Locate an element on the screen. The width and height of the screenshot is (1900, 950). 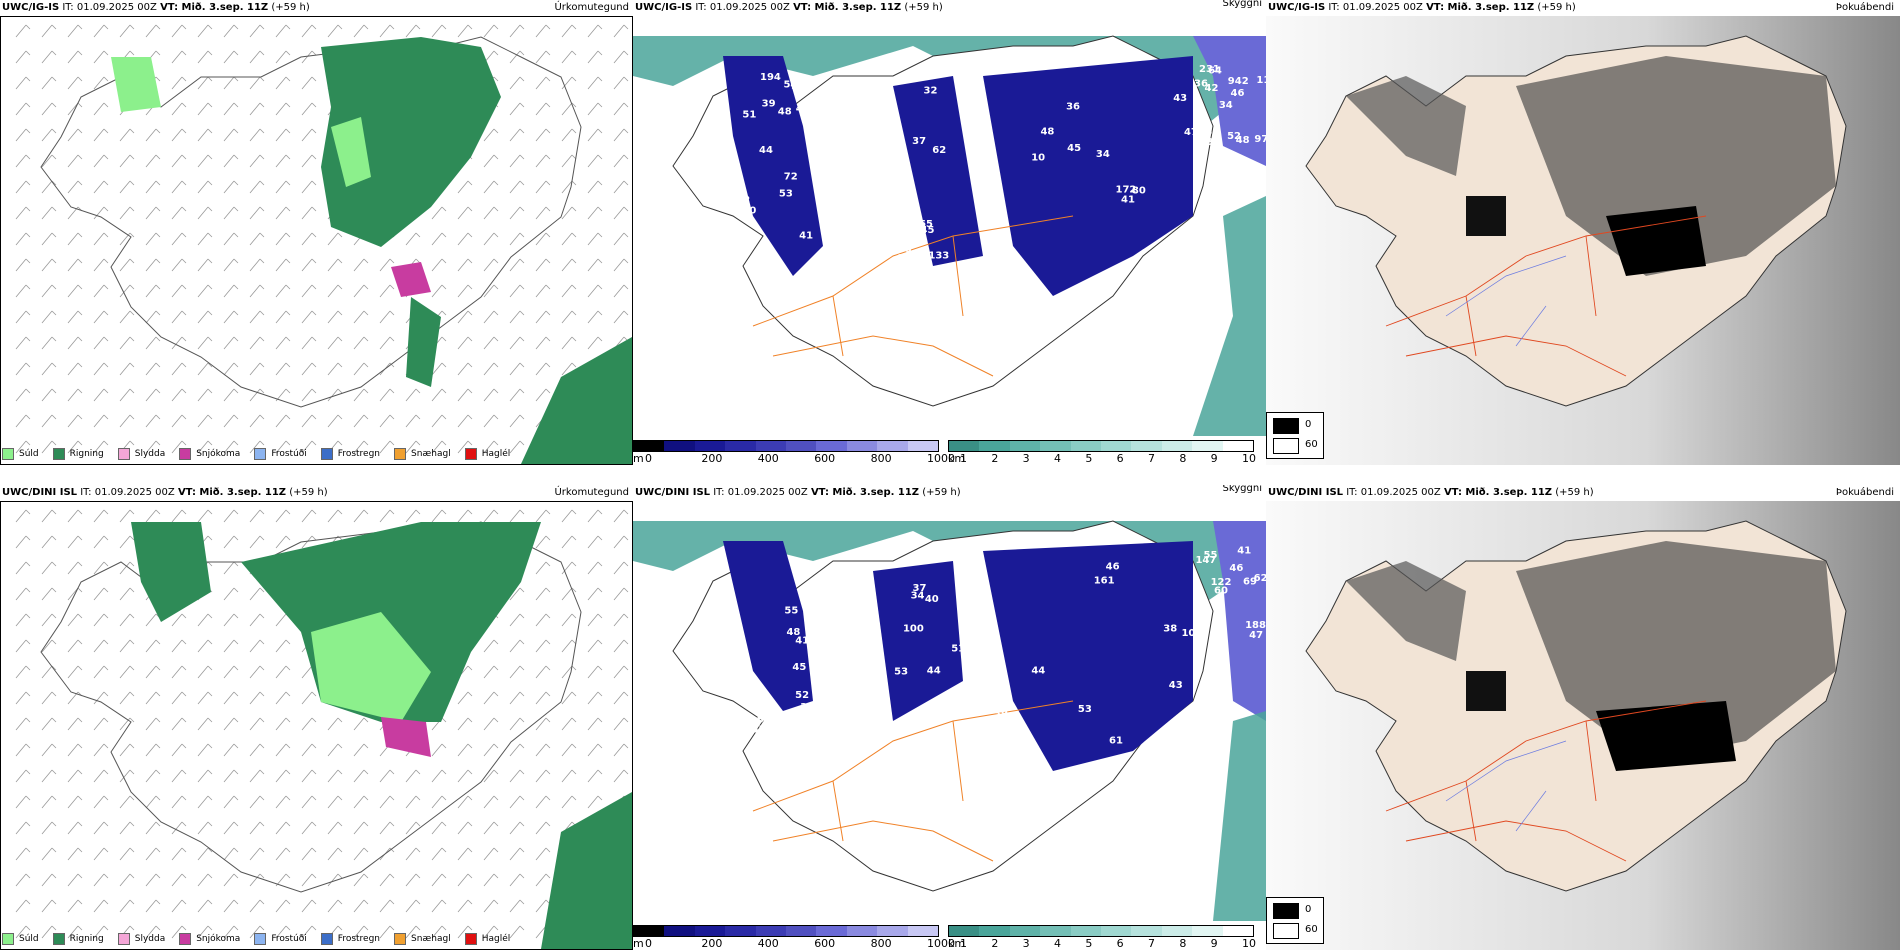
colorbar-tick: 9 is located at coordinates (1214, 943).